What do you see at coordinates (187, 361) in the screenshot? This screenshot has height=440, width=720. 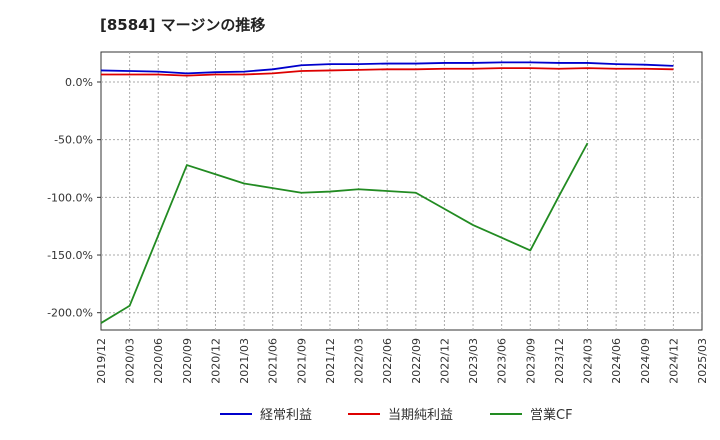 I see `x-tick-label: 2020/09` at bounding box center [187, 361].